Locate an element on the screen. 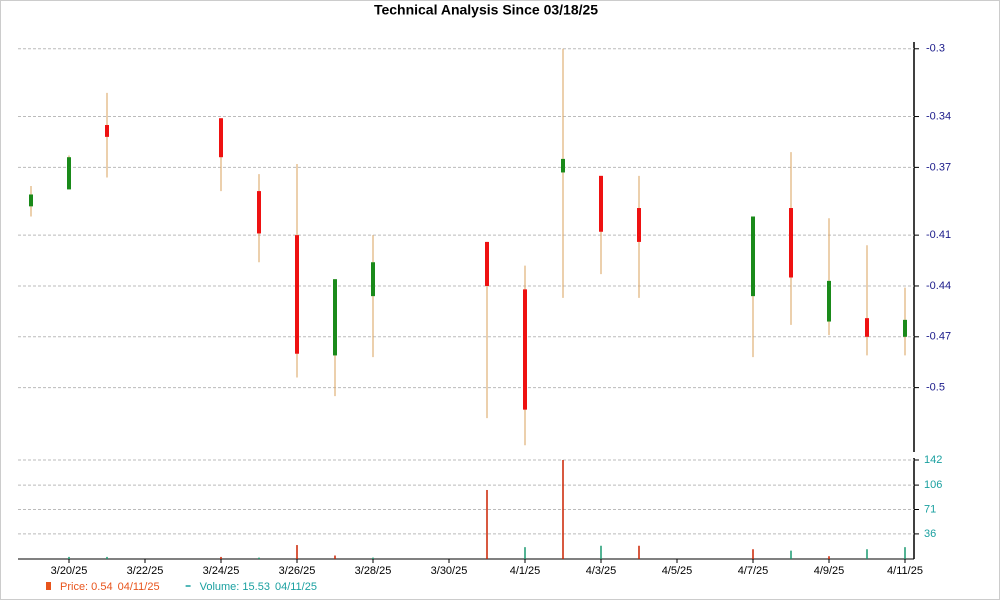 Image resolution: width=1000 pixels, height=600 pixels. x-tick-label: 3/26/25 is located at coordinates (297, 571).